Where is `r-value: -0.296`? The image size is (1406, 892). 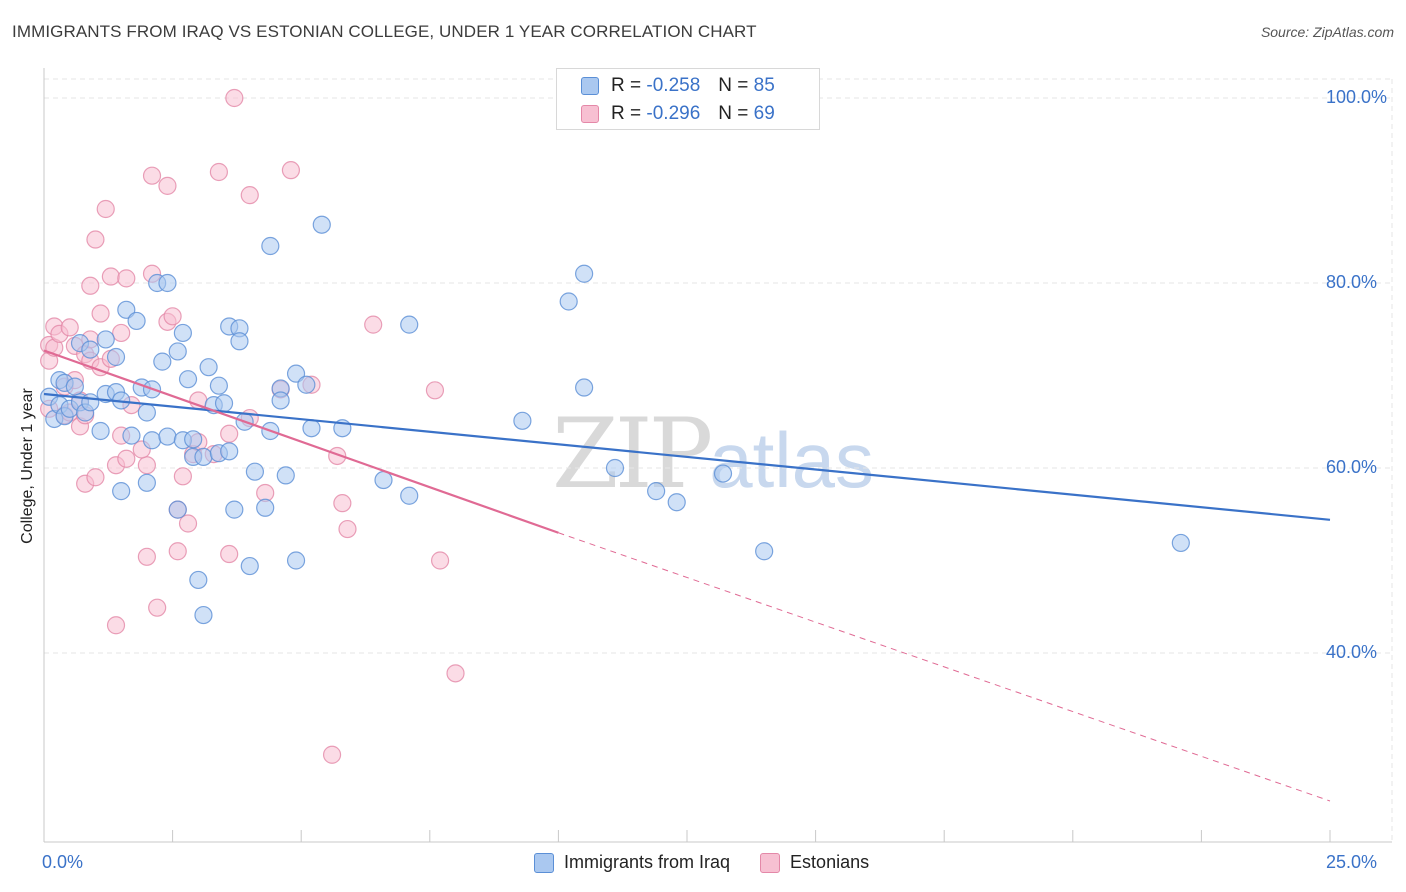 r-value: -0.296 is located at coordinates (673, 113).